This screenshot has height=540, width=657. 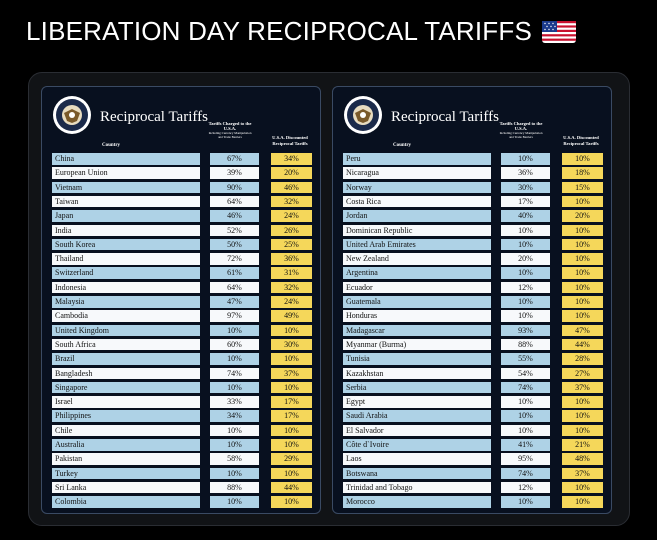 What do you see at coordinates (582, 187) in the screenshot?
I see `discounted-tariff-cell: 15%` at bounding box center [582, 187].